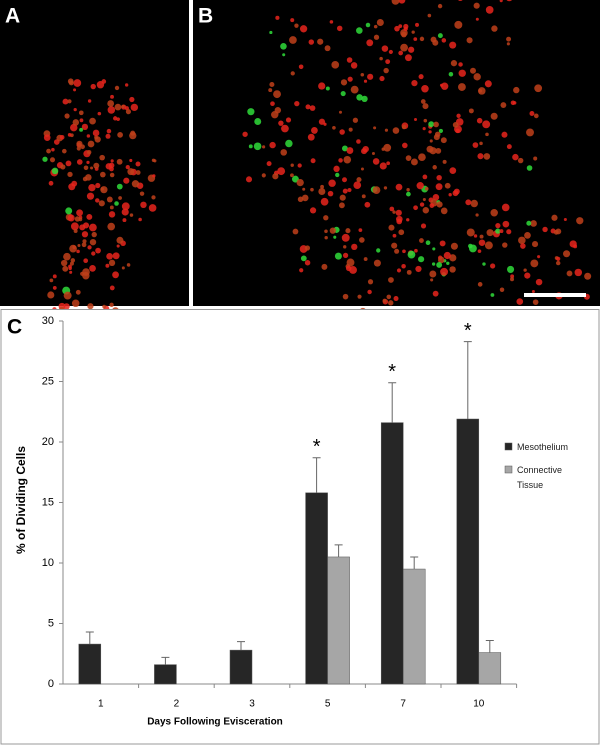  Describe the element at coordinates (177, 704) in the screenshot. I see `x-tick-label: 2` at that location.